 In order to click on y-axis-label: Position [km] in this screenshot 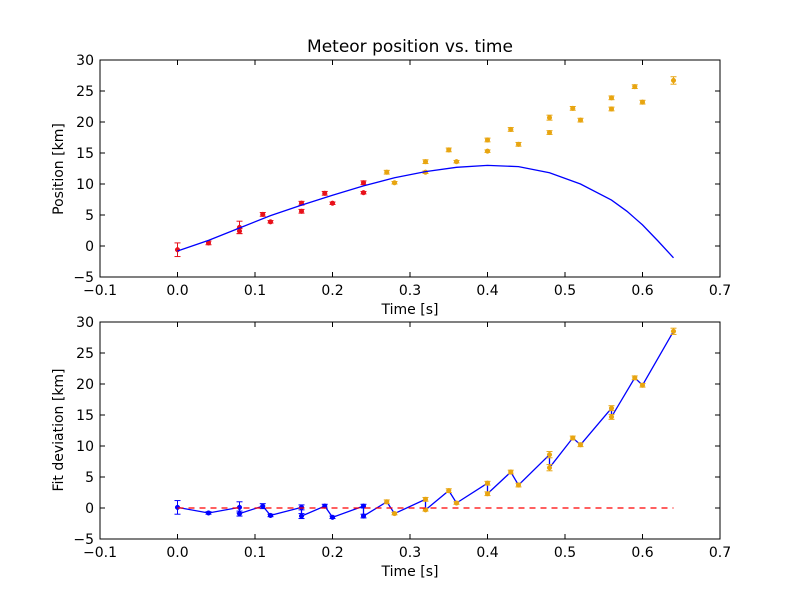, I will do `click(59, 169)`.